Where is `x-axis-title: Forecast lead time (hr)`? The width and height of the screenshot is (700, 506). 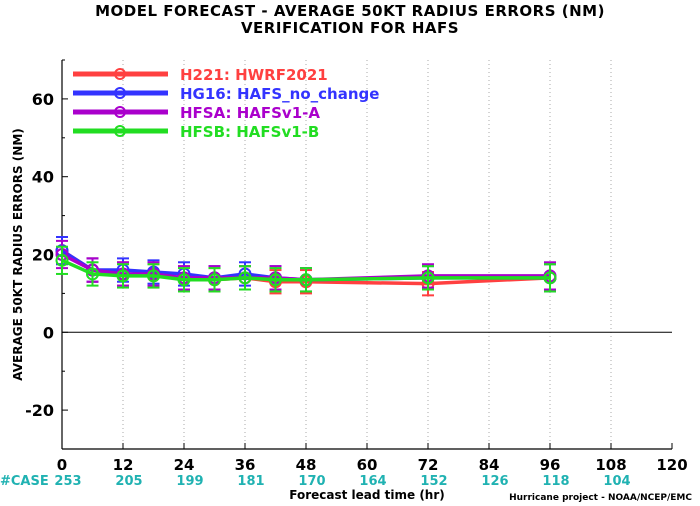 x-axis-title: Forecast lead time (hr) is located at coordinates (367, 495).